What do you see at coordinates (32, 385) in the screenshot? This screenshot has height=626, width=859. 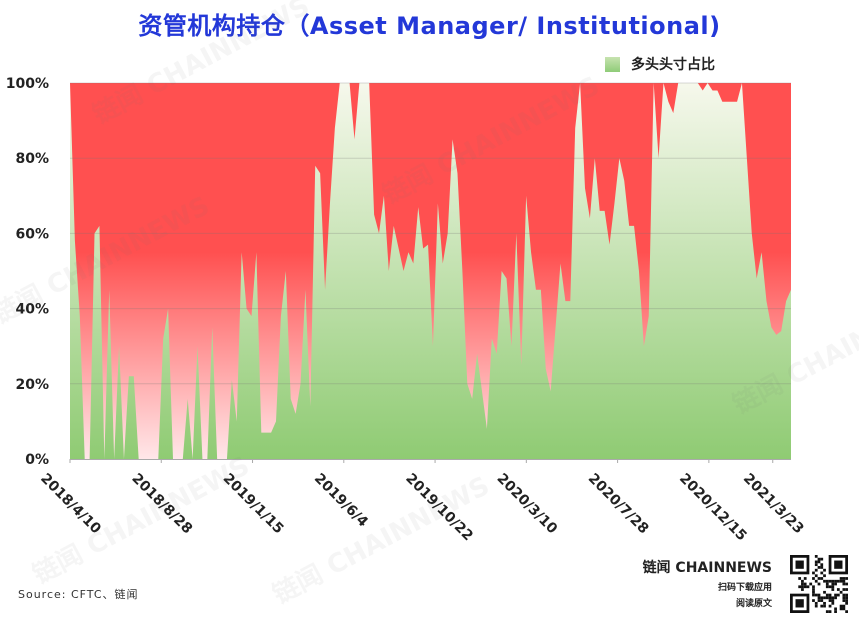 I see `y-tick-label: 20%` at bounding box center [32, 385].